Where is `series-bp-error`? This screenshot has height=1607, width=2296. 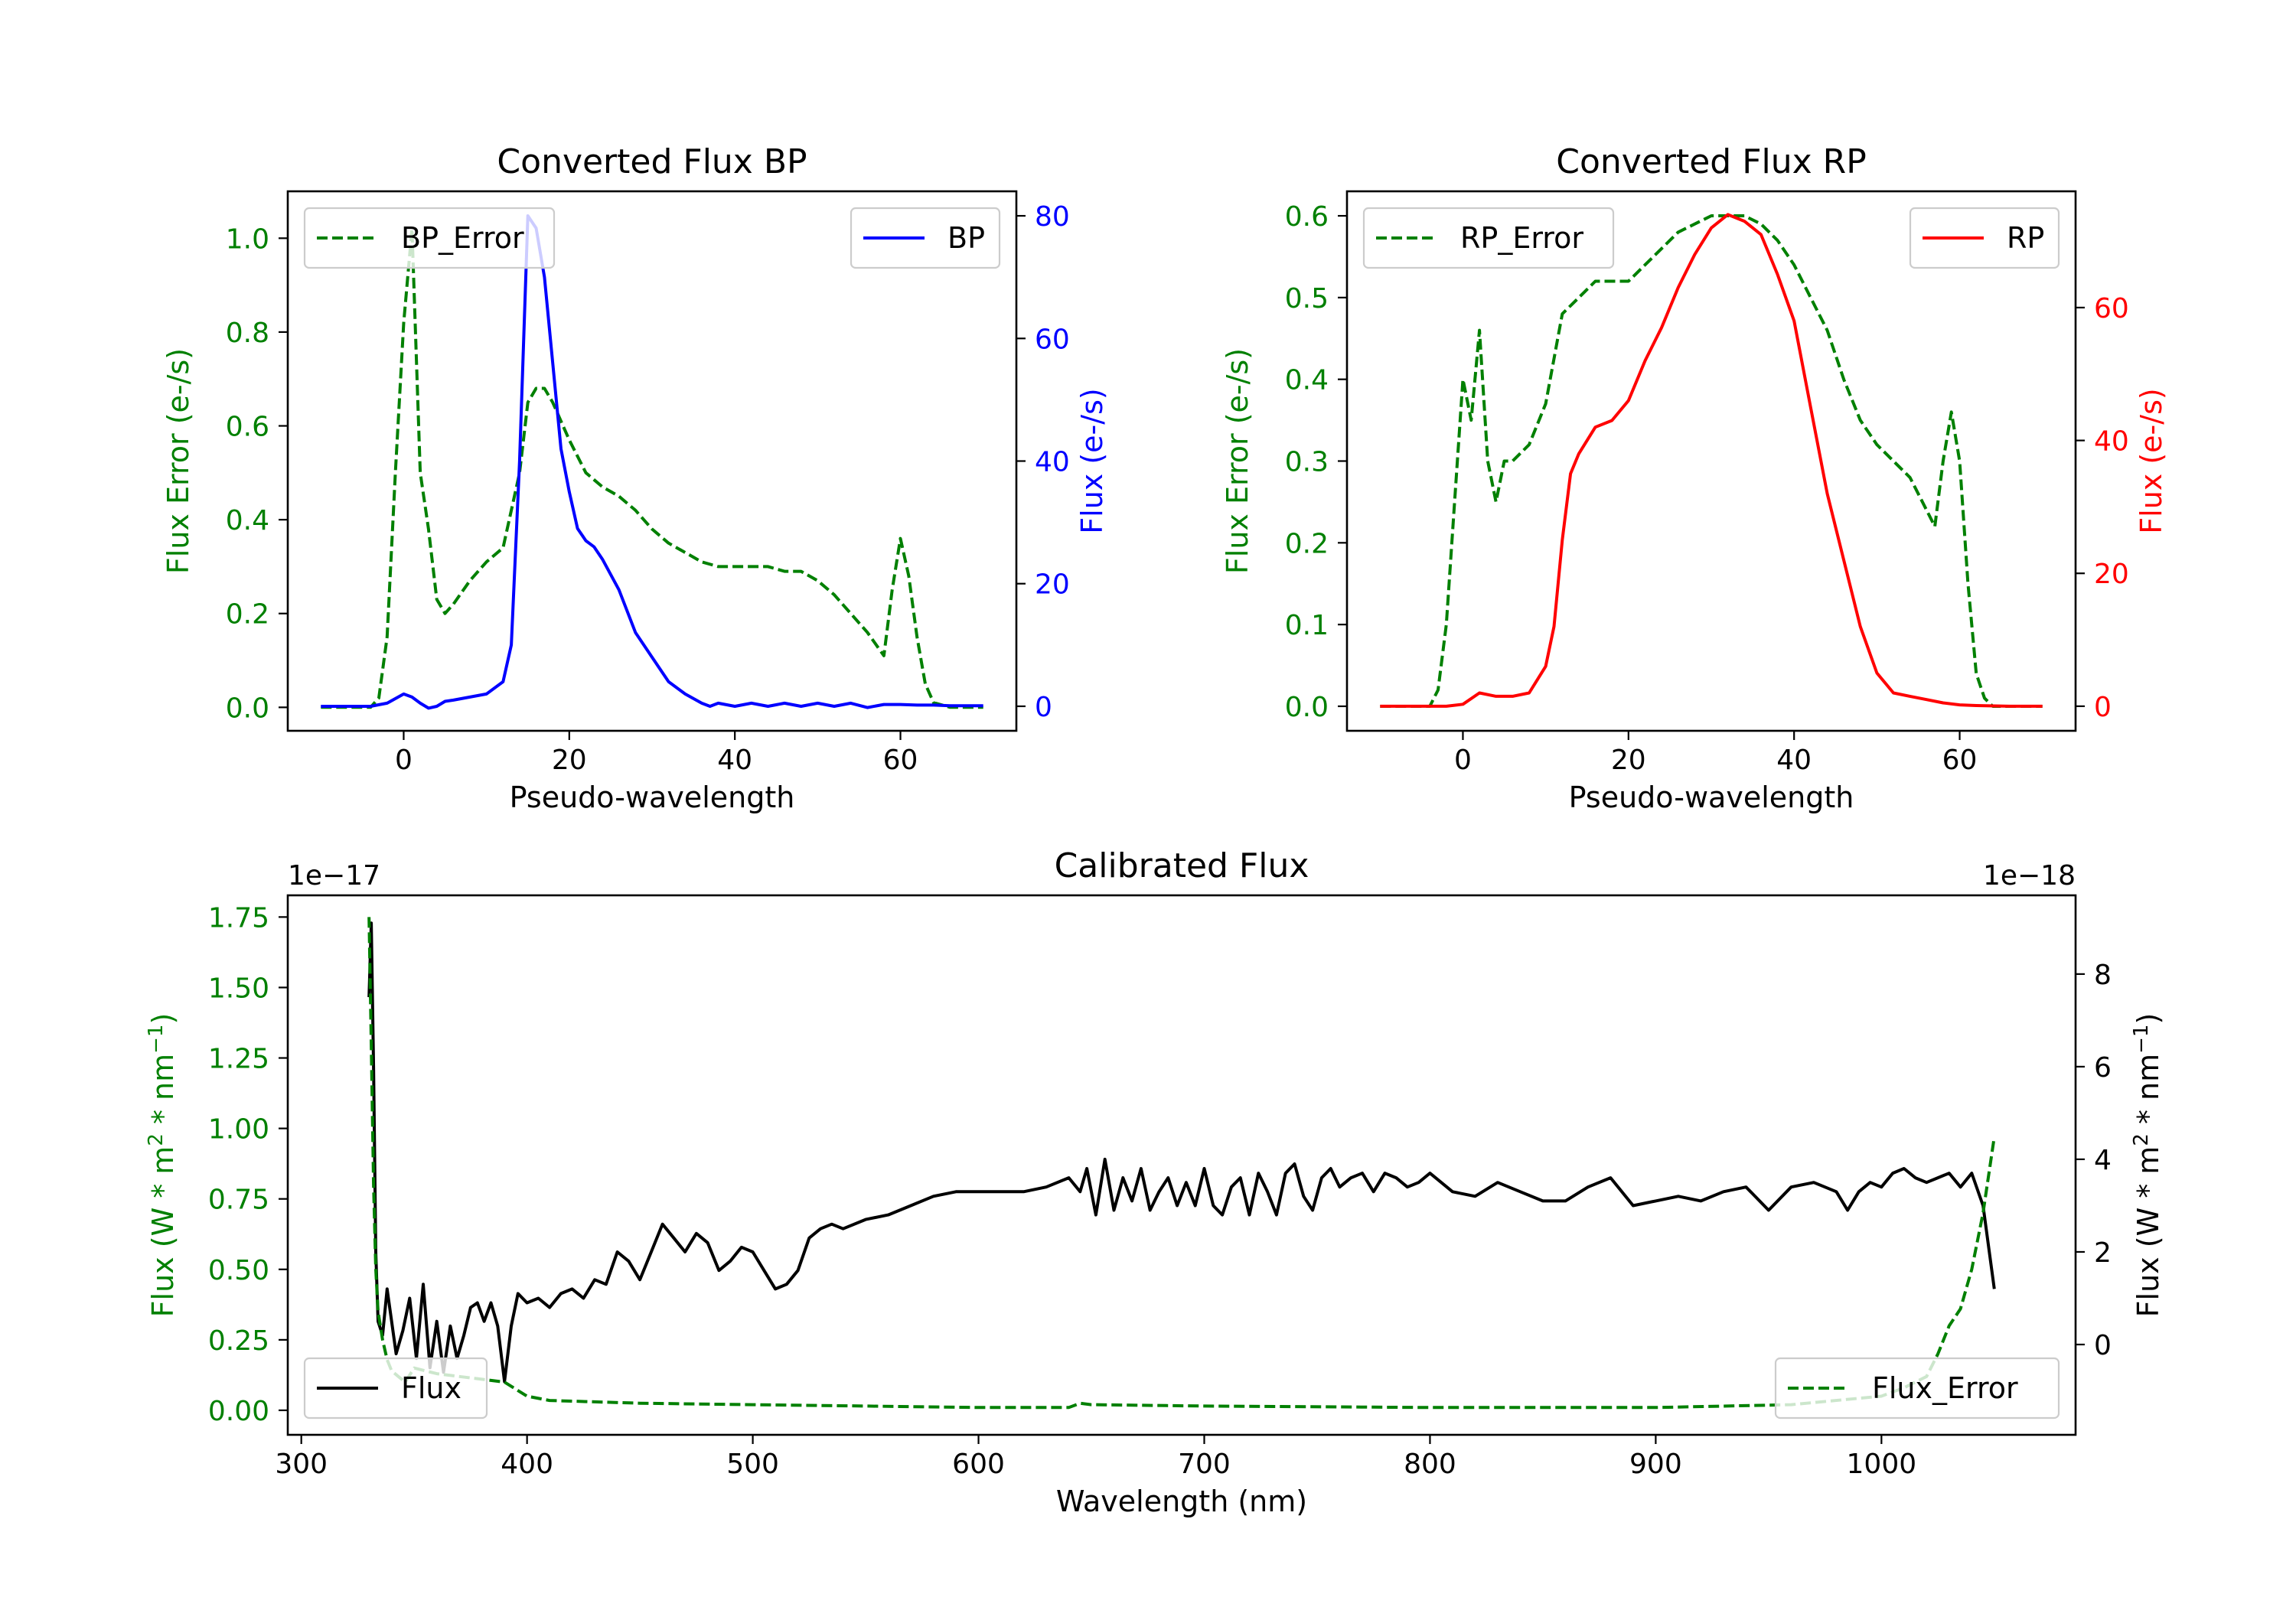 series-bp-error is located at coordinates (652, 468).